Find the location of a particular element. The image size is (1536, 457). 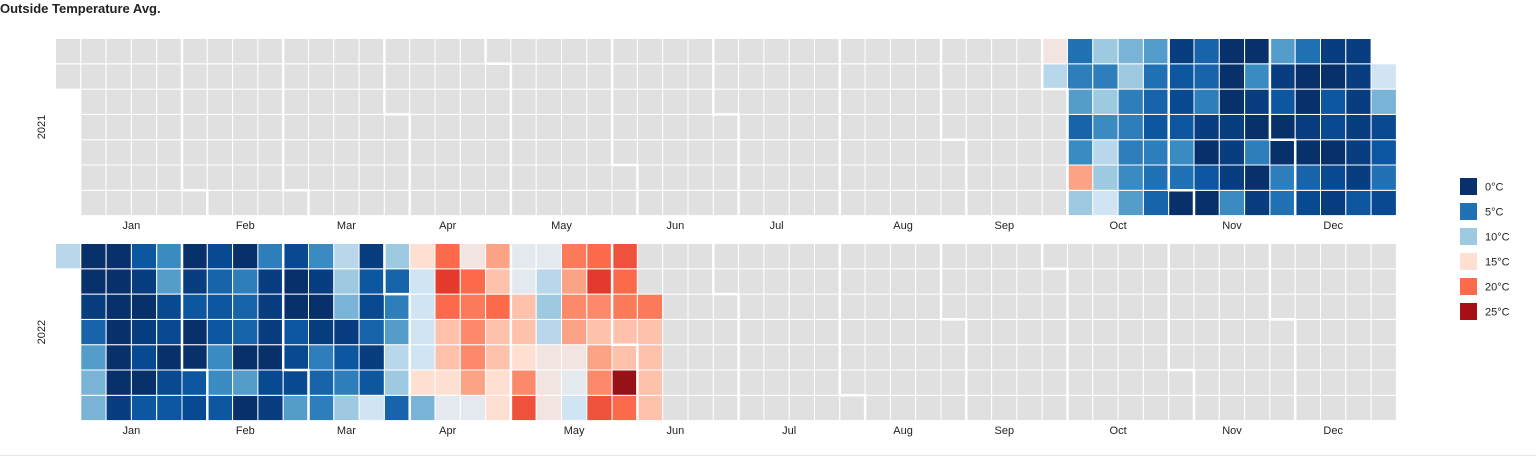

month-label: Sep is located at coordinates (1005, 226).